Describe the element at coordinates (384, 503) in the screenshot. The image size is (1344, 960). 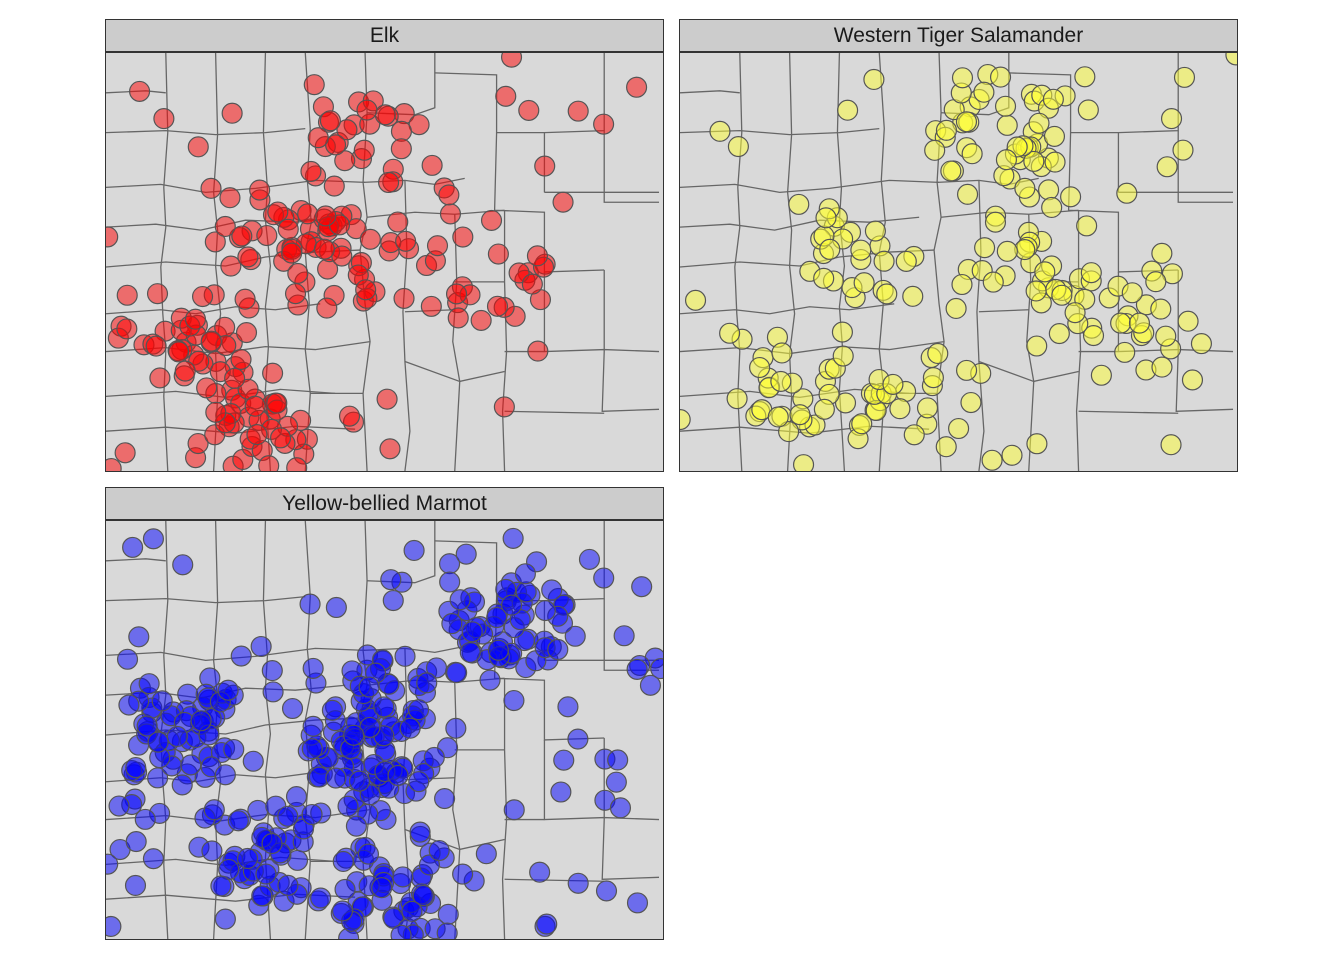
I see `panel-title-marmot: Yellow-bellied Marmot` at that location.